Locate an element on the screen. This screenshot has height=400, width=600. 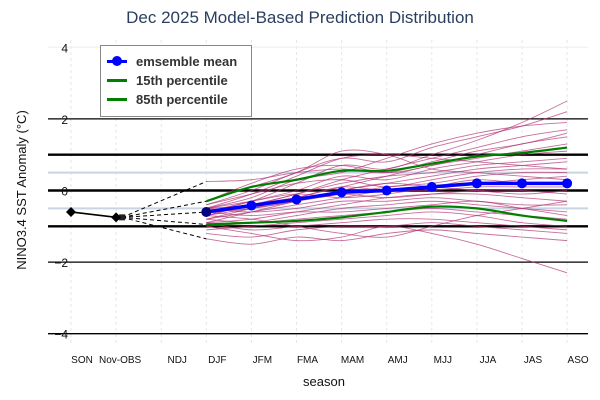
x-tick-label: FMA is located at coordinates (307, 360).